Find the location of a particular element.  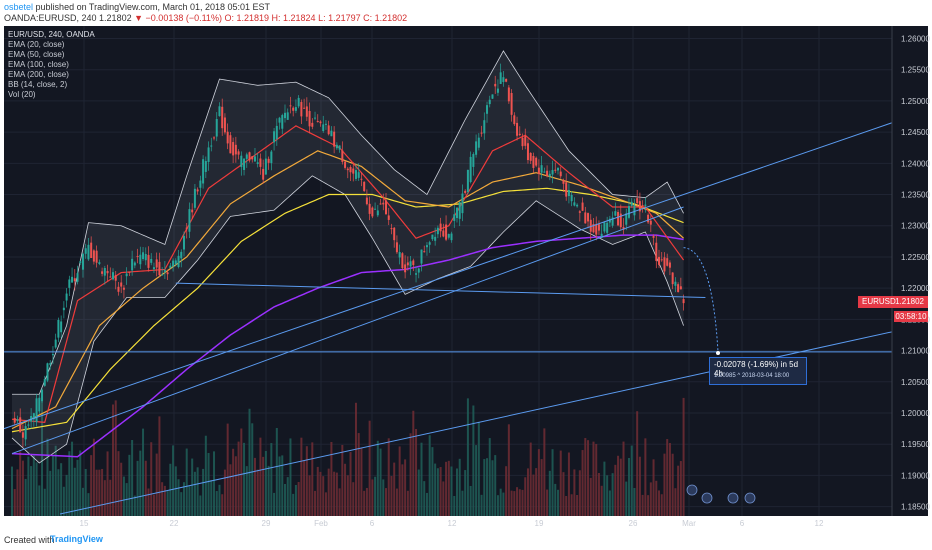

open-value: O: 1.21819 is located at coordinates (246, 18).